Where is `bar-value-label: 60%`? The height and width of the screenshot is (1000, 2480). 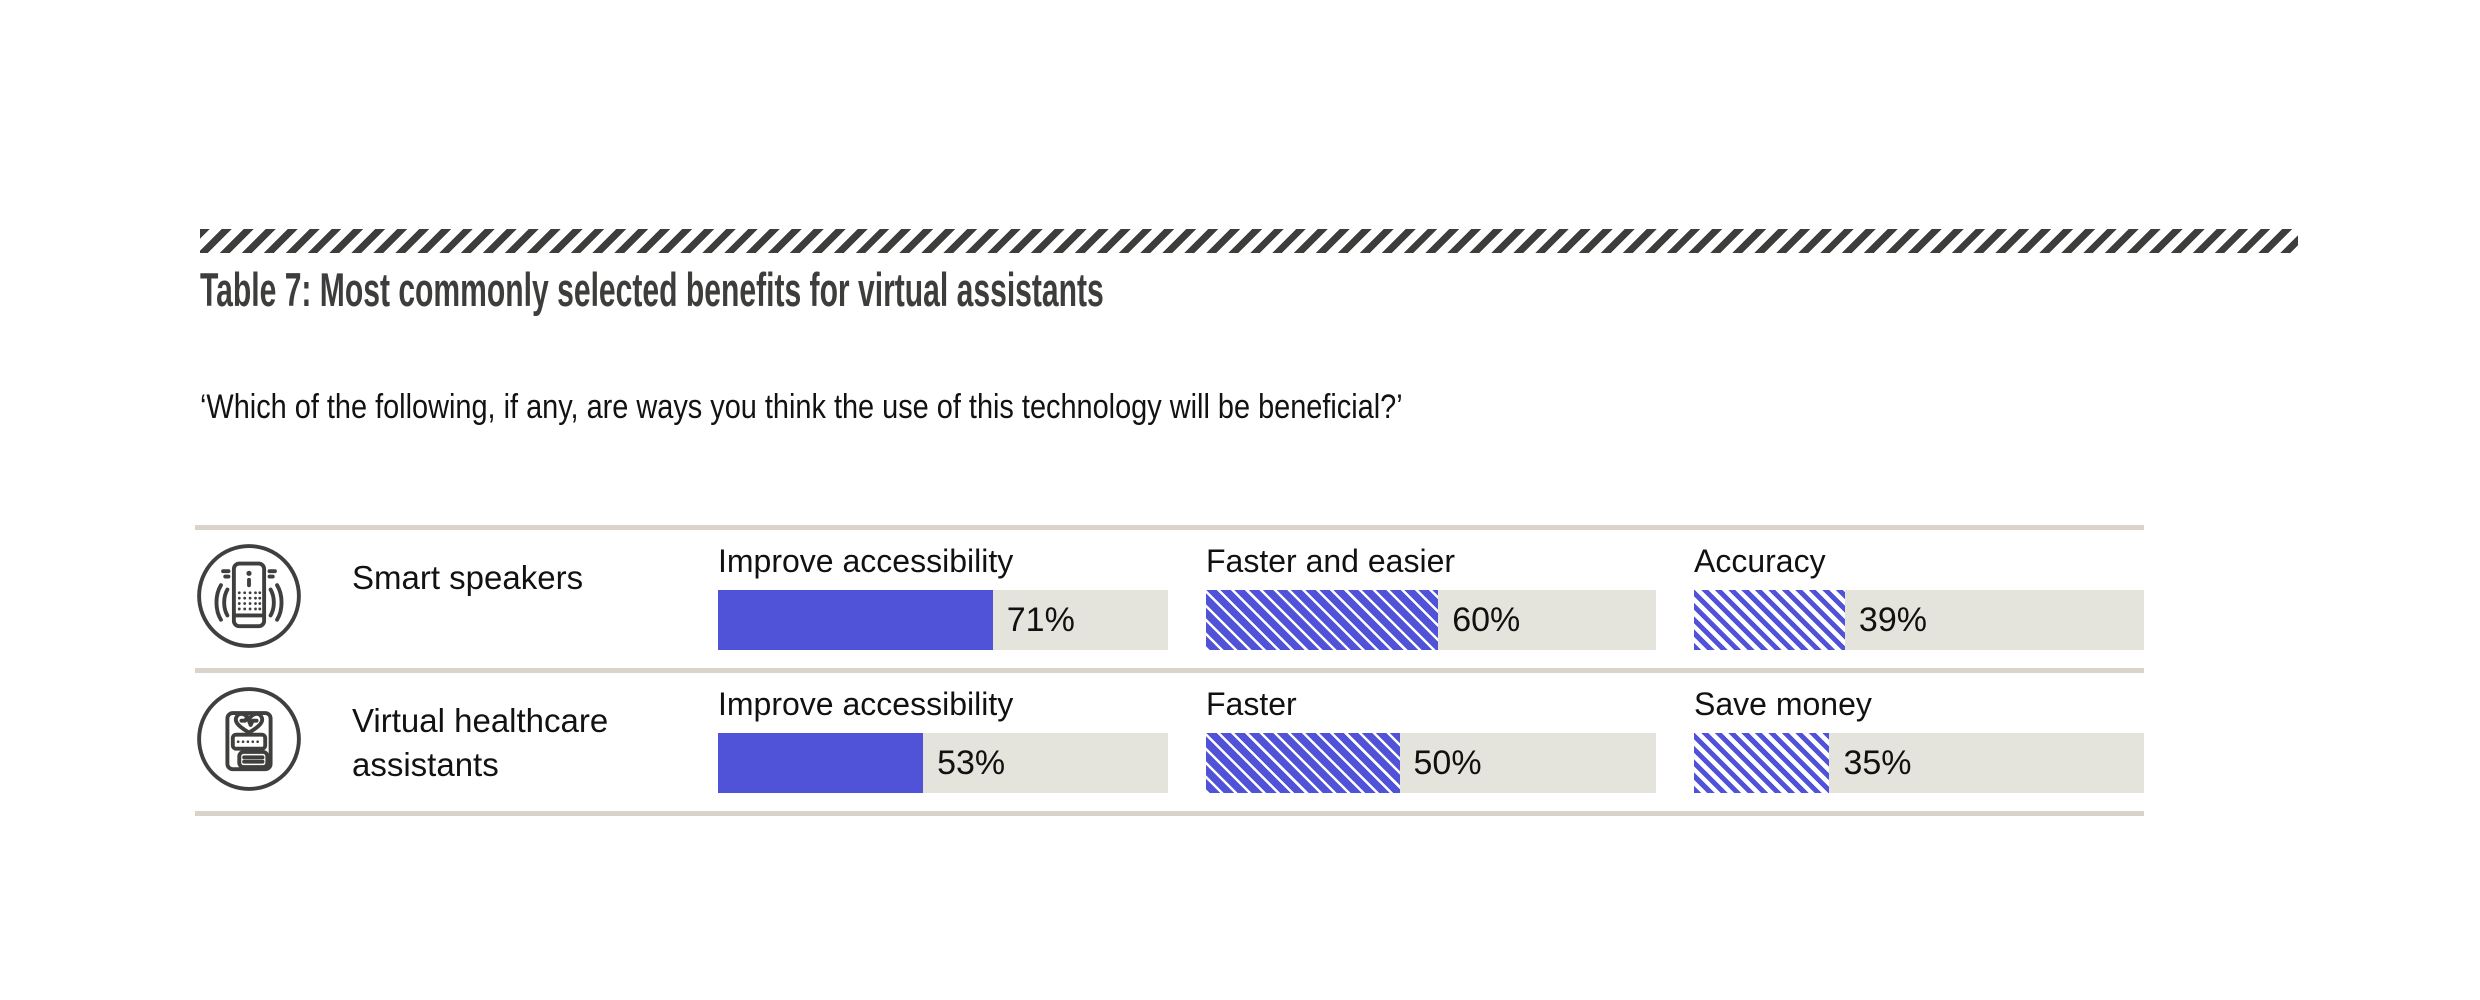
bar-value-label: 60% is located at coordinates (1486, 619).